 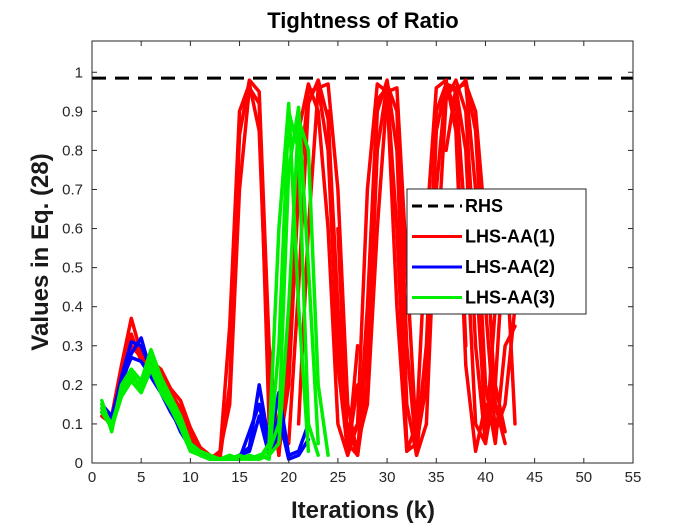 I want to click on legend-box, so click(x=496, y=251).